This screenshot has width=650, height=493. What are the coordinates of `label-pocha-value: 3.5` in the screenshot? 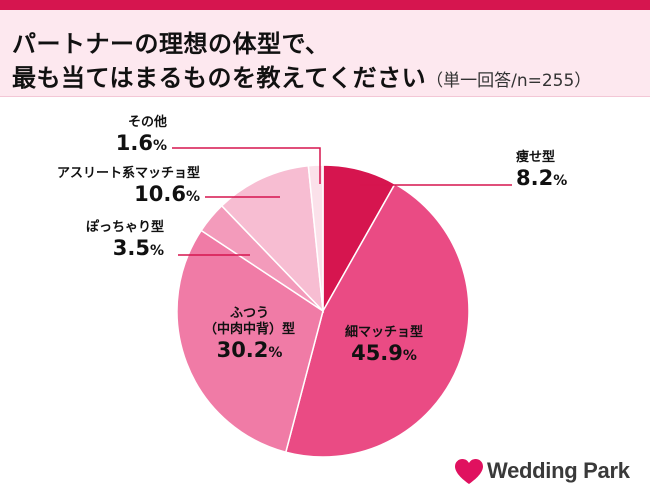 It's located at (131, 248).